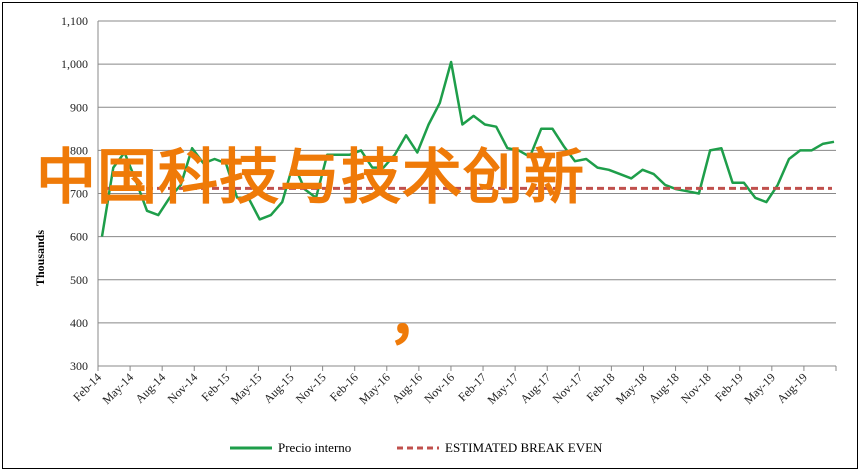 The height and width of the screenshot is (473, 862). I want to click on x-tick-label: May-17, so click(502, 388).